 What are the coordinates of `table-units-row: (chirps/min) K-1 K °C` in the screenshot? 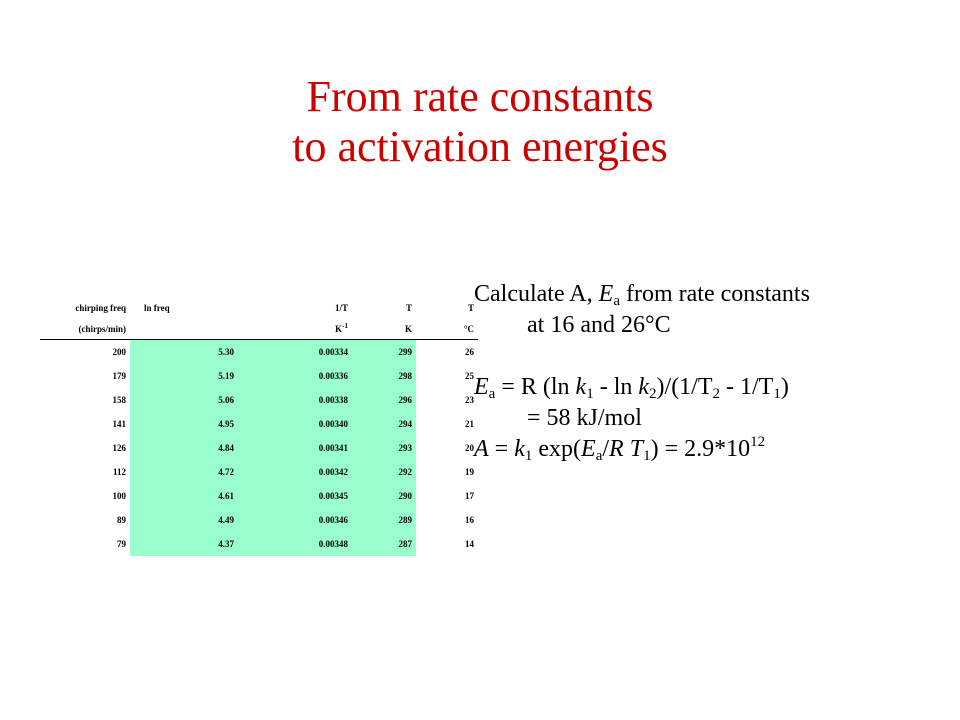 It's located at (259, 329).